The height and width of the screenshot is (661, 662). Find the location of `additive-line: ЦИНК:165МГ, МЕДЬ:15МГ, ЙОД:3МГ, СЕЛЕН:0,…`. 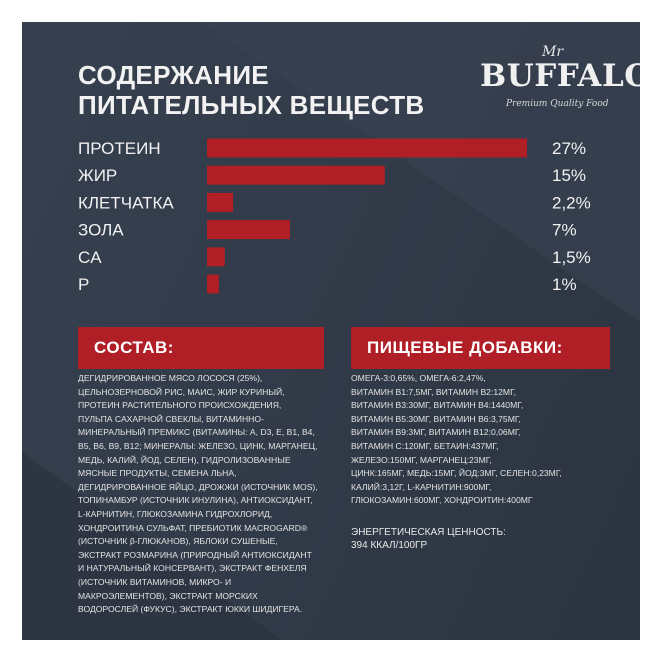

additive-line: ЦИНК:165МГ, МЕДЬ:15МГ, ЙОД:3МГ, СЕЛЕН:0,… is located at coordinates (456, 473).